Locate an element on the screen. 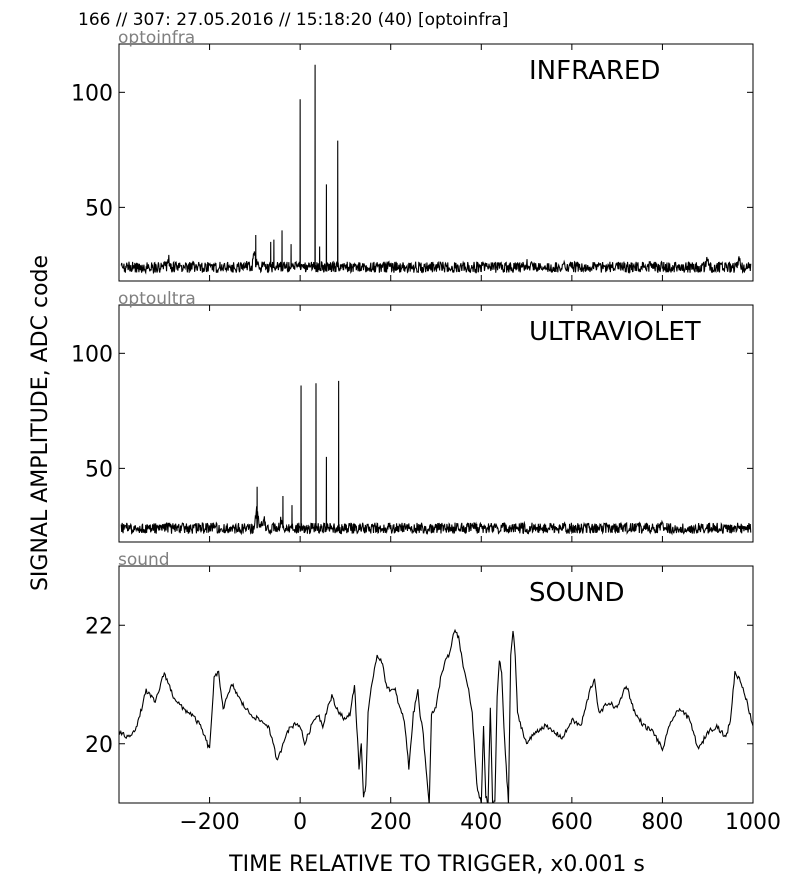  panel-title: SOUND is located at coordinates (576, 593).